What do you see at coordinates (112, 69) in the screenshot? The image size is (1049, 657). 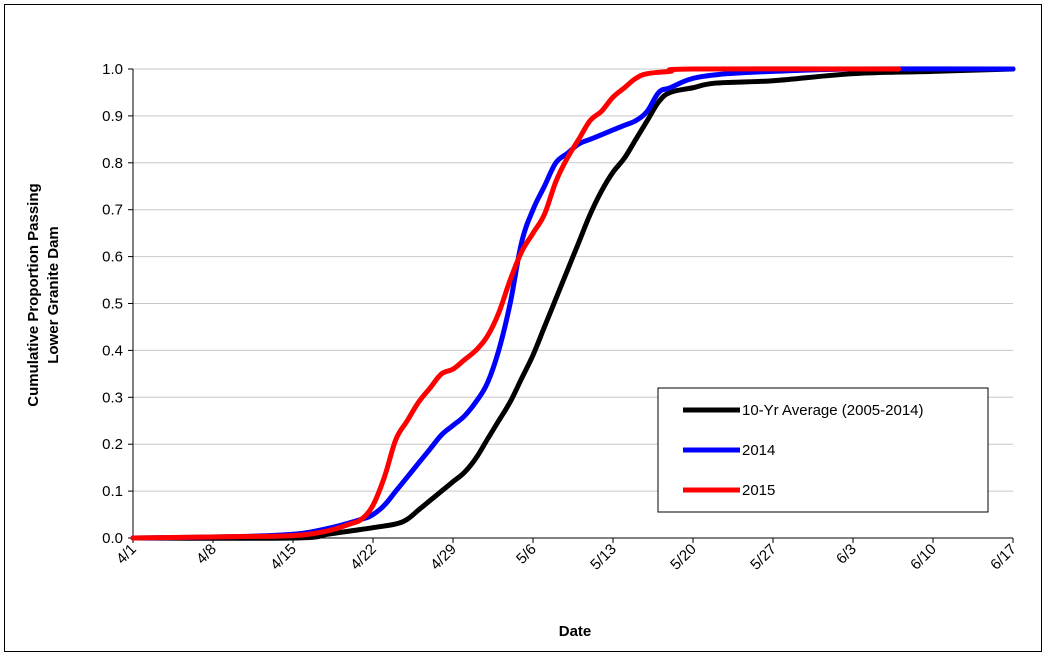 I see `y-tick-label: 1.0` at bounding box center [112, 69].